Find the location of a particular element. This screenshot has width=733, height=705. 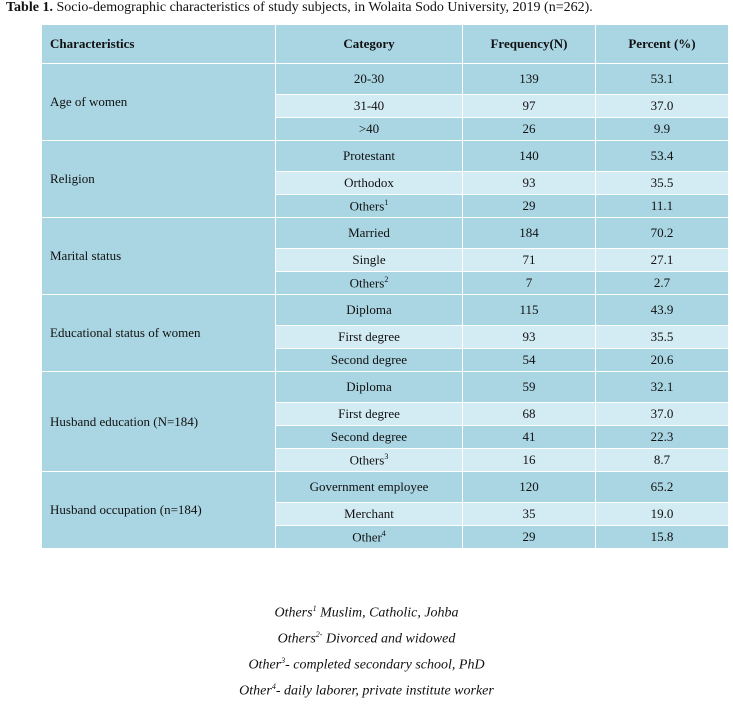

footnote-line: Others2- Divorced and widowed is located at coordinates (366, 635).